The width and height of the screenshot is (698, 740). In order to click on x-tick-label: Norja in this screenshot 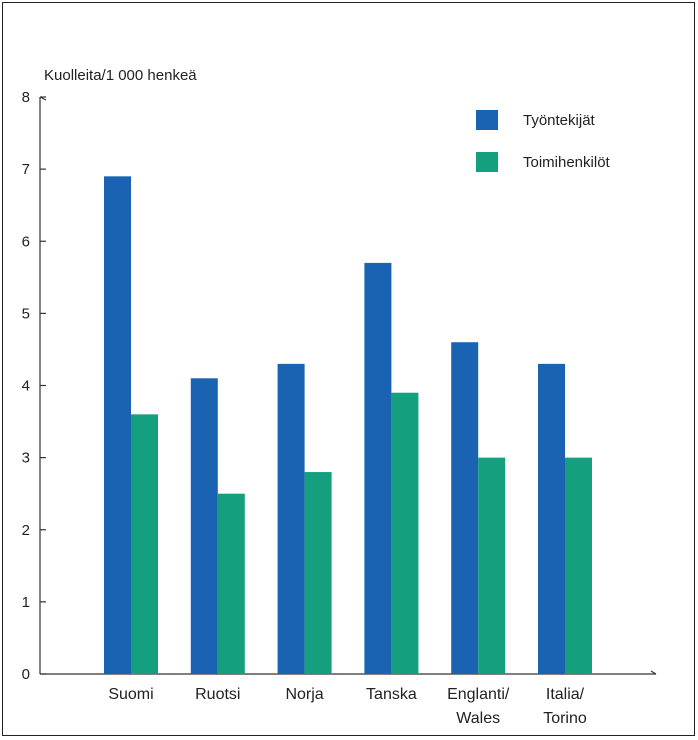, I will do `click(304, 694)`.